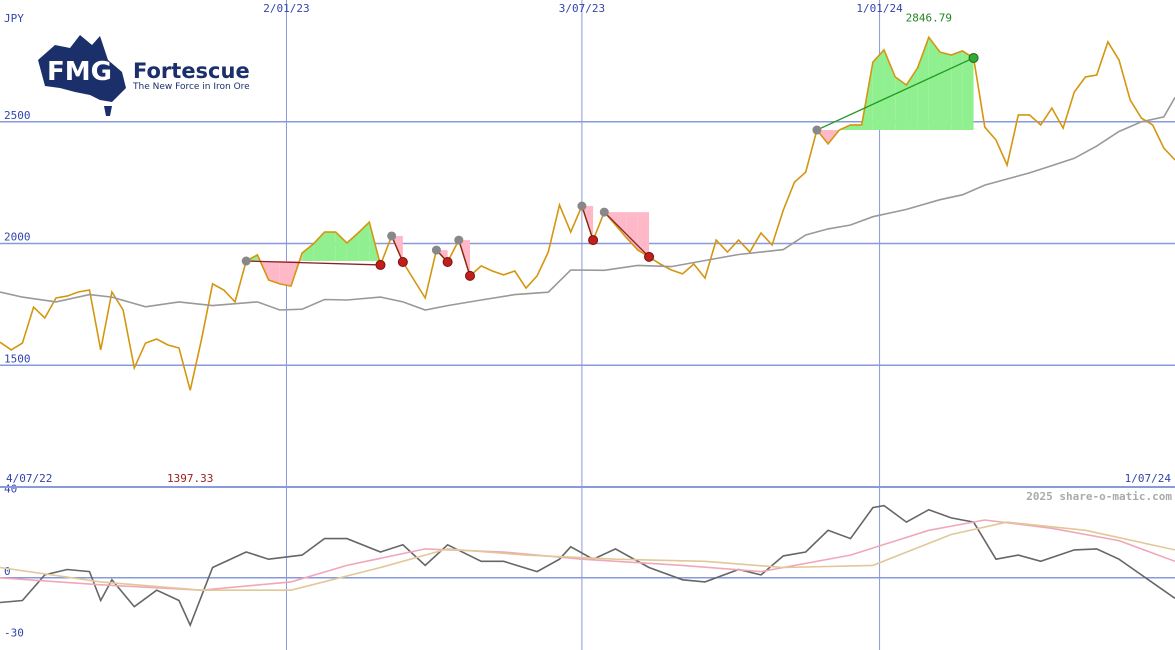 The image size is (1175, 650). I want to click on logo-name: Fortescue, so click(191, 71).